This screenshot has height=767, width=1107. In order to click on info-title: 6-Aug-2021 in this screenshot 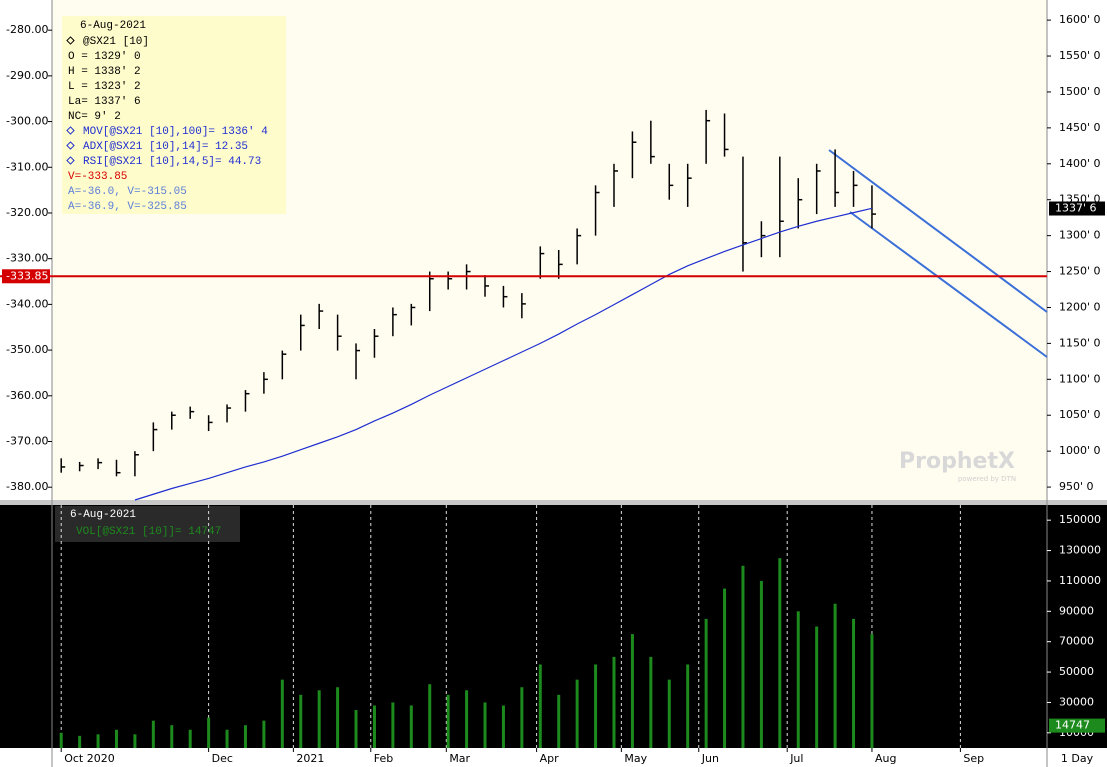, I will do `click(113, 26)`.